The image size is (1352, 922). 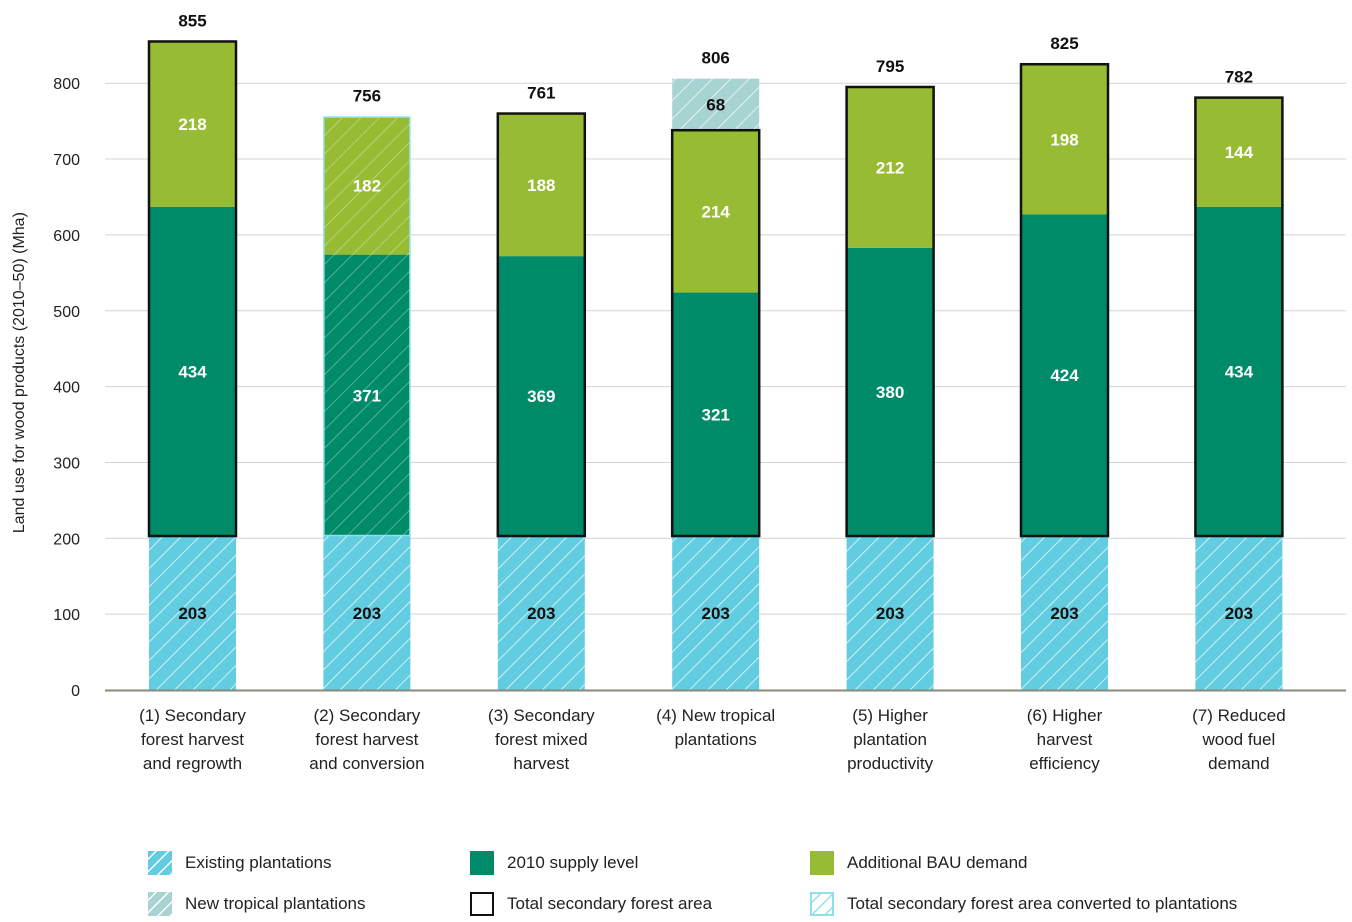 What do you see at coordinates (367, 186) in the screenshot?
I see `data-label: 182` at bounding box center [367, 186].